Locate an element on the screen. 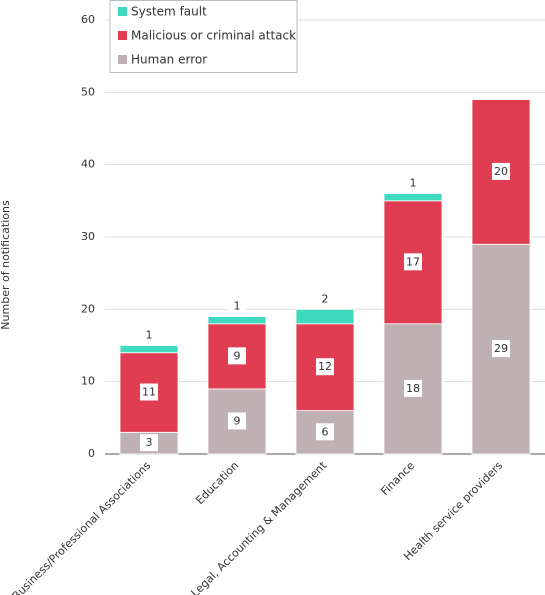 The height and width of the screenshot is (595, 545). value-label: 18 is located at coordinates (413, 388).